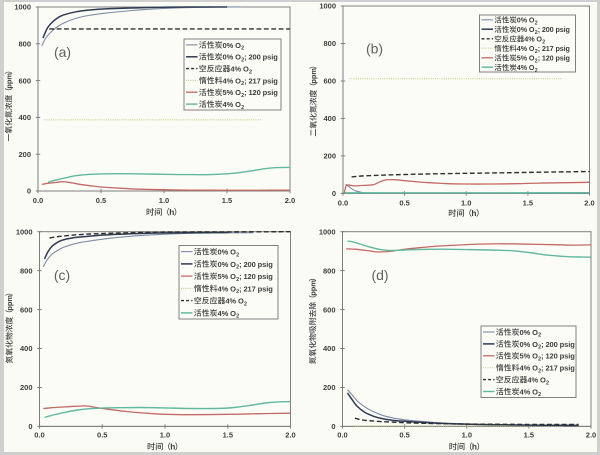  I want to click on svg-text: (a), so click(62, 52).